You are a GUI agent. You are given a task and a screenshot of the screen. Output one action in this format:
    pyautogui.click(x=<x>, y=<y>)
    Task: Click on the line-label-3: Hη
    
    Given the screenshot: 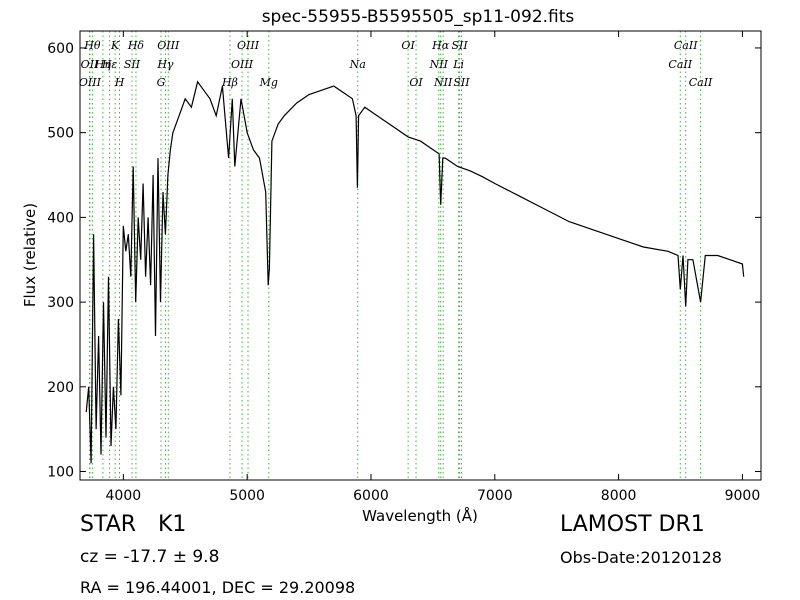 What is the action you would take?
    pyautogui.click(x=103, y=64)
    